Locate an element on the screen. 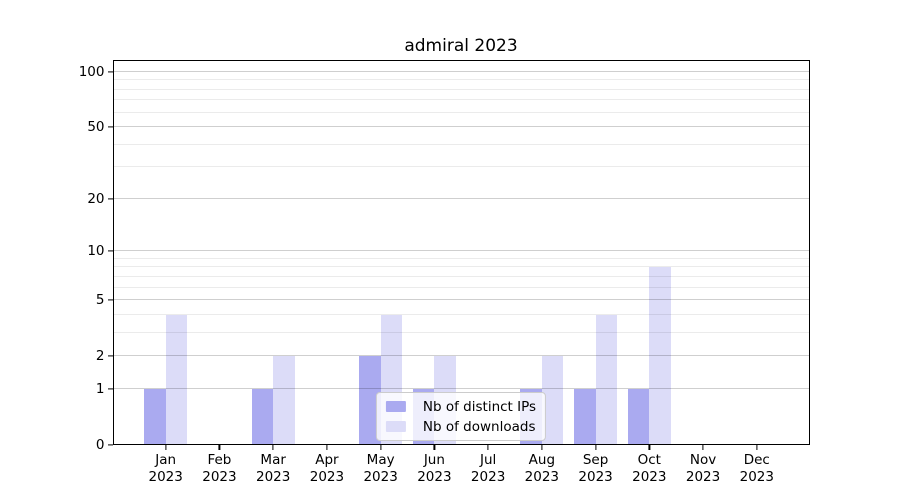 The width and height of the screenshot is (900, 500). y-tick-label: 10 is located at coordinates (96, 251).